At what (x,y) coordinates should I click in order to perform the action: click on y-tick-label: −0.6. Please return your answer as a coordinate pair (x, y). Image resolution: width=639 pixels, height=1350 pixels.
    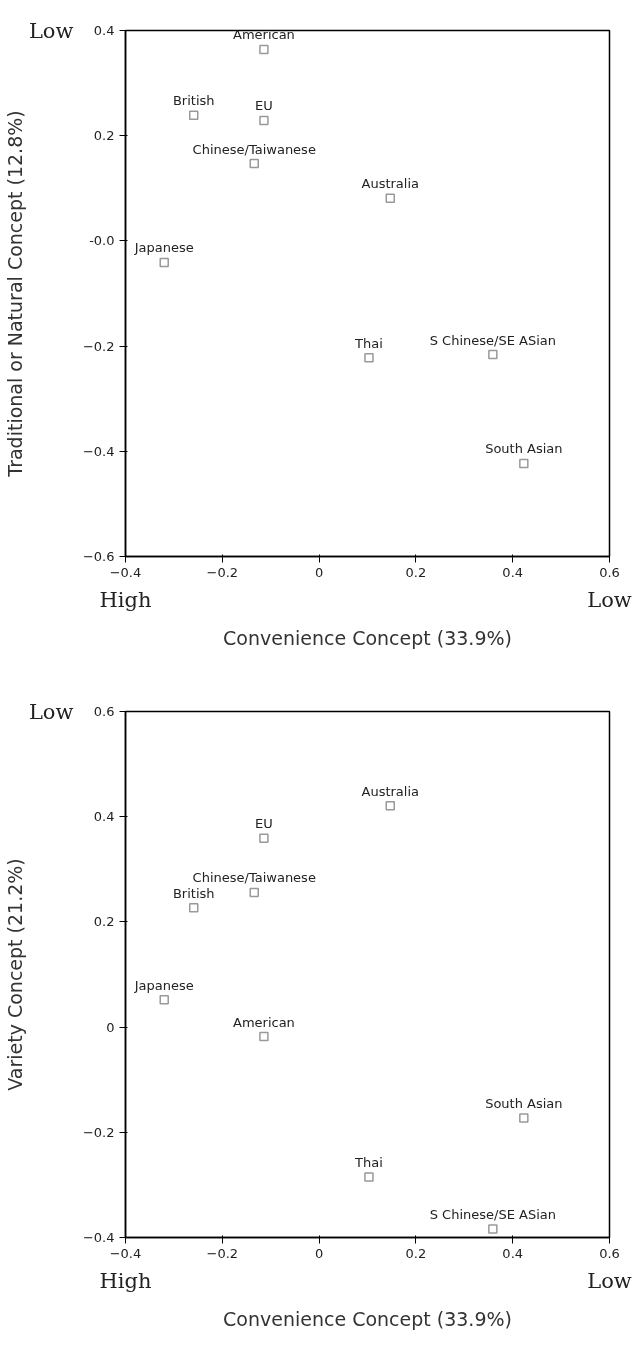
    Looking at the image, I should click on (98, 556).